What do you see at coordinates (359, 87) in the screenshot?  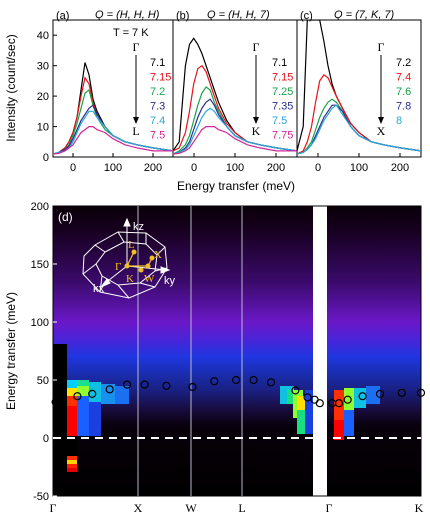 I see `panel-c-curves` at bounding box center [359, 87].